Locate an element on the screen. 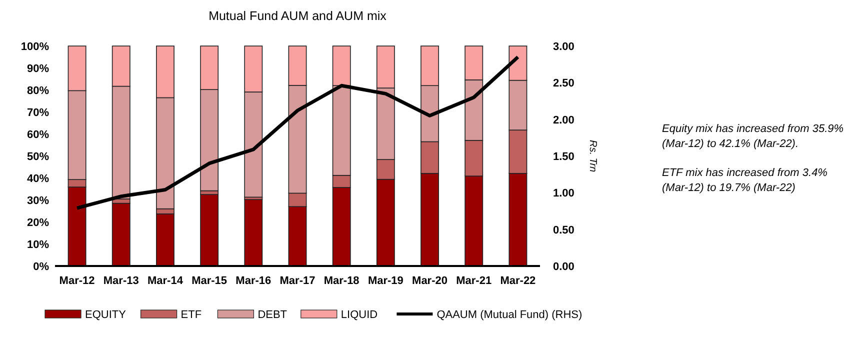 The height and width of the screenshot is (339, 863). y-tick-label: 10% is located at coordinates (38, 245).